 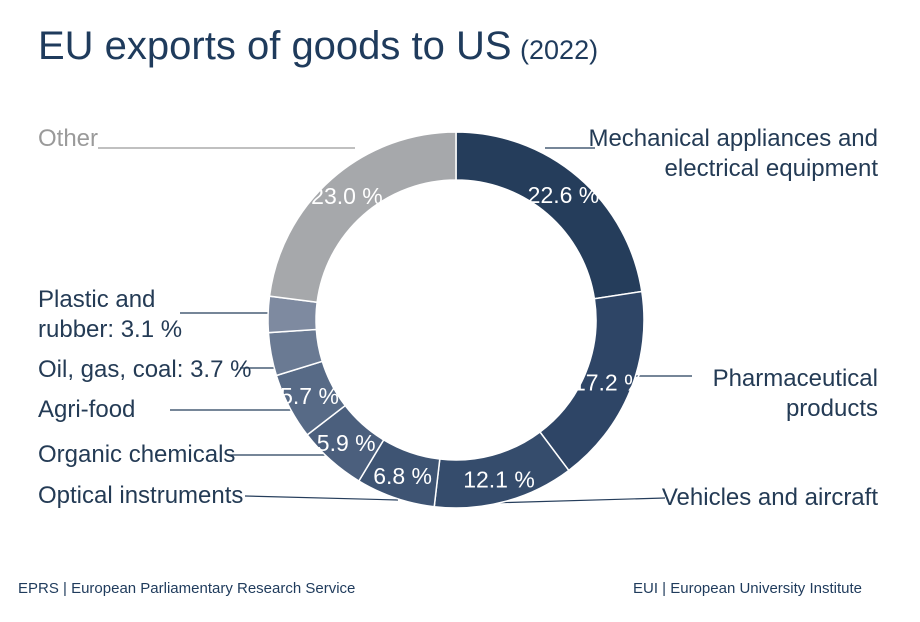 What do you see at coordinates (321, 498) in the screenshot?
I see `leader-line-optical` at bounding box center [321, 498].